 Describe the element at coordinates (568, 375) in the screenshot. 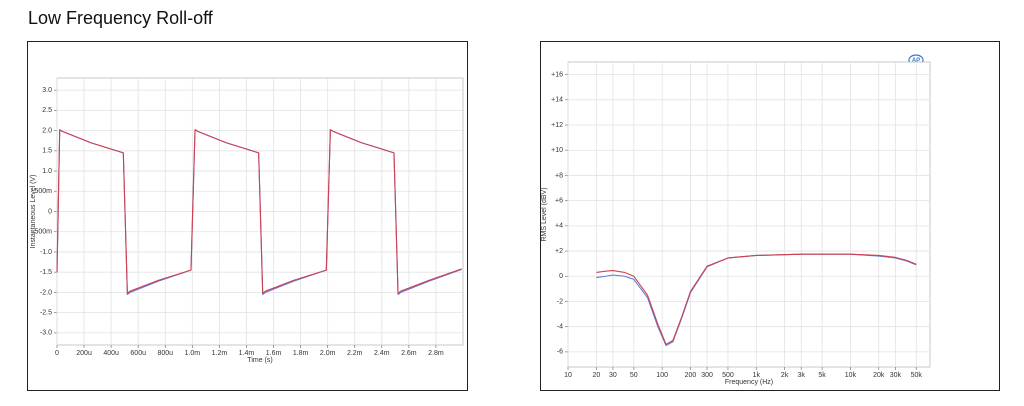

I see `x-tick-label: 10` at that location.